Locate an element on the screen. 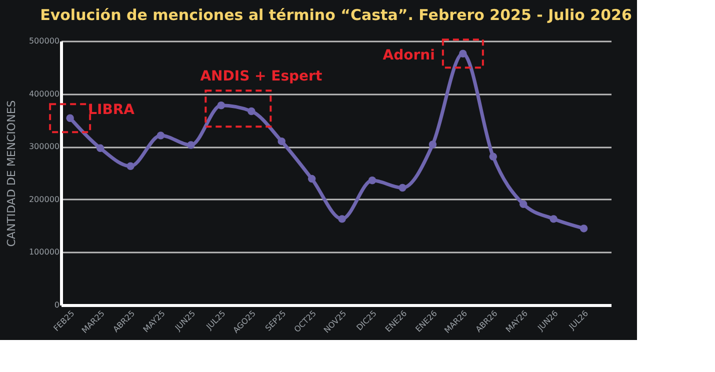  y-tick-label: 300000 is located at coordinates (44, 147).